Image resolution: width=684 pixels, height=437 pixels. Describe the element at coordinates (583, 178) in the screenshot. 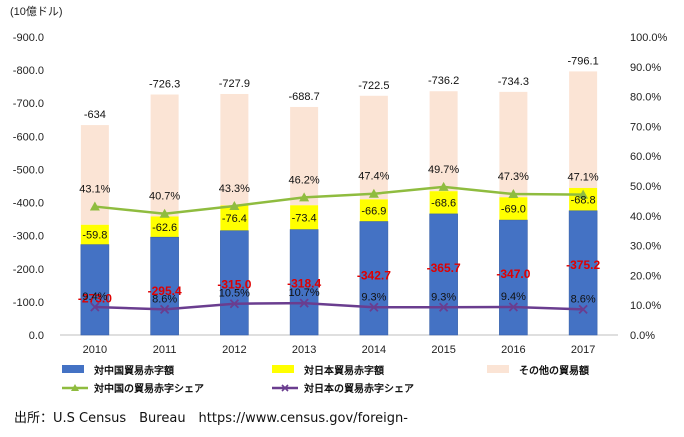

I see `share-value-label: 47.1%` at that location.